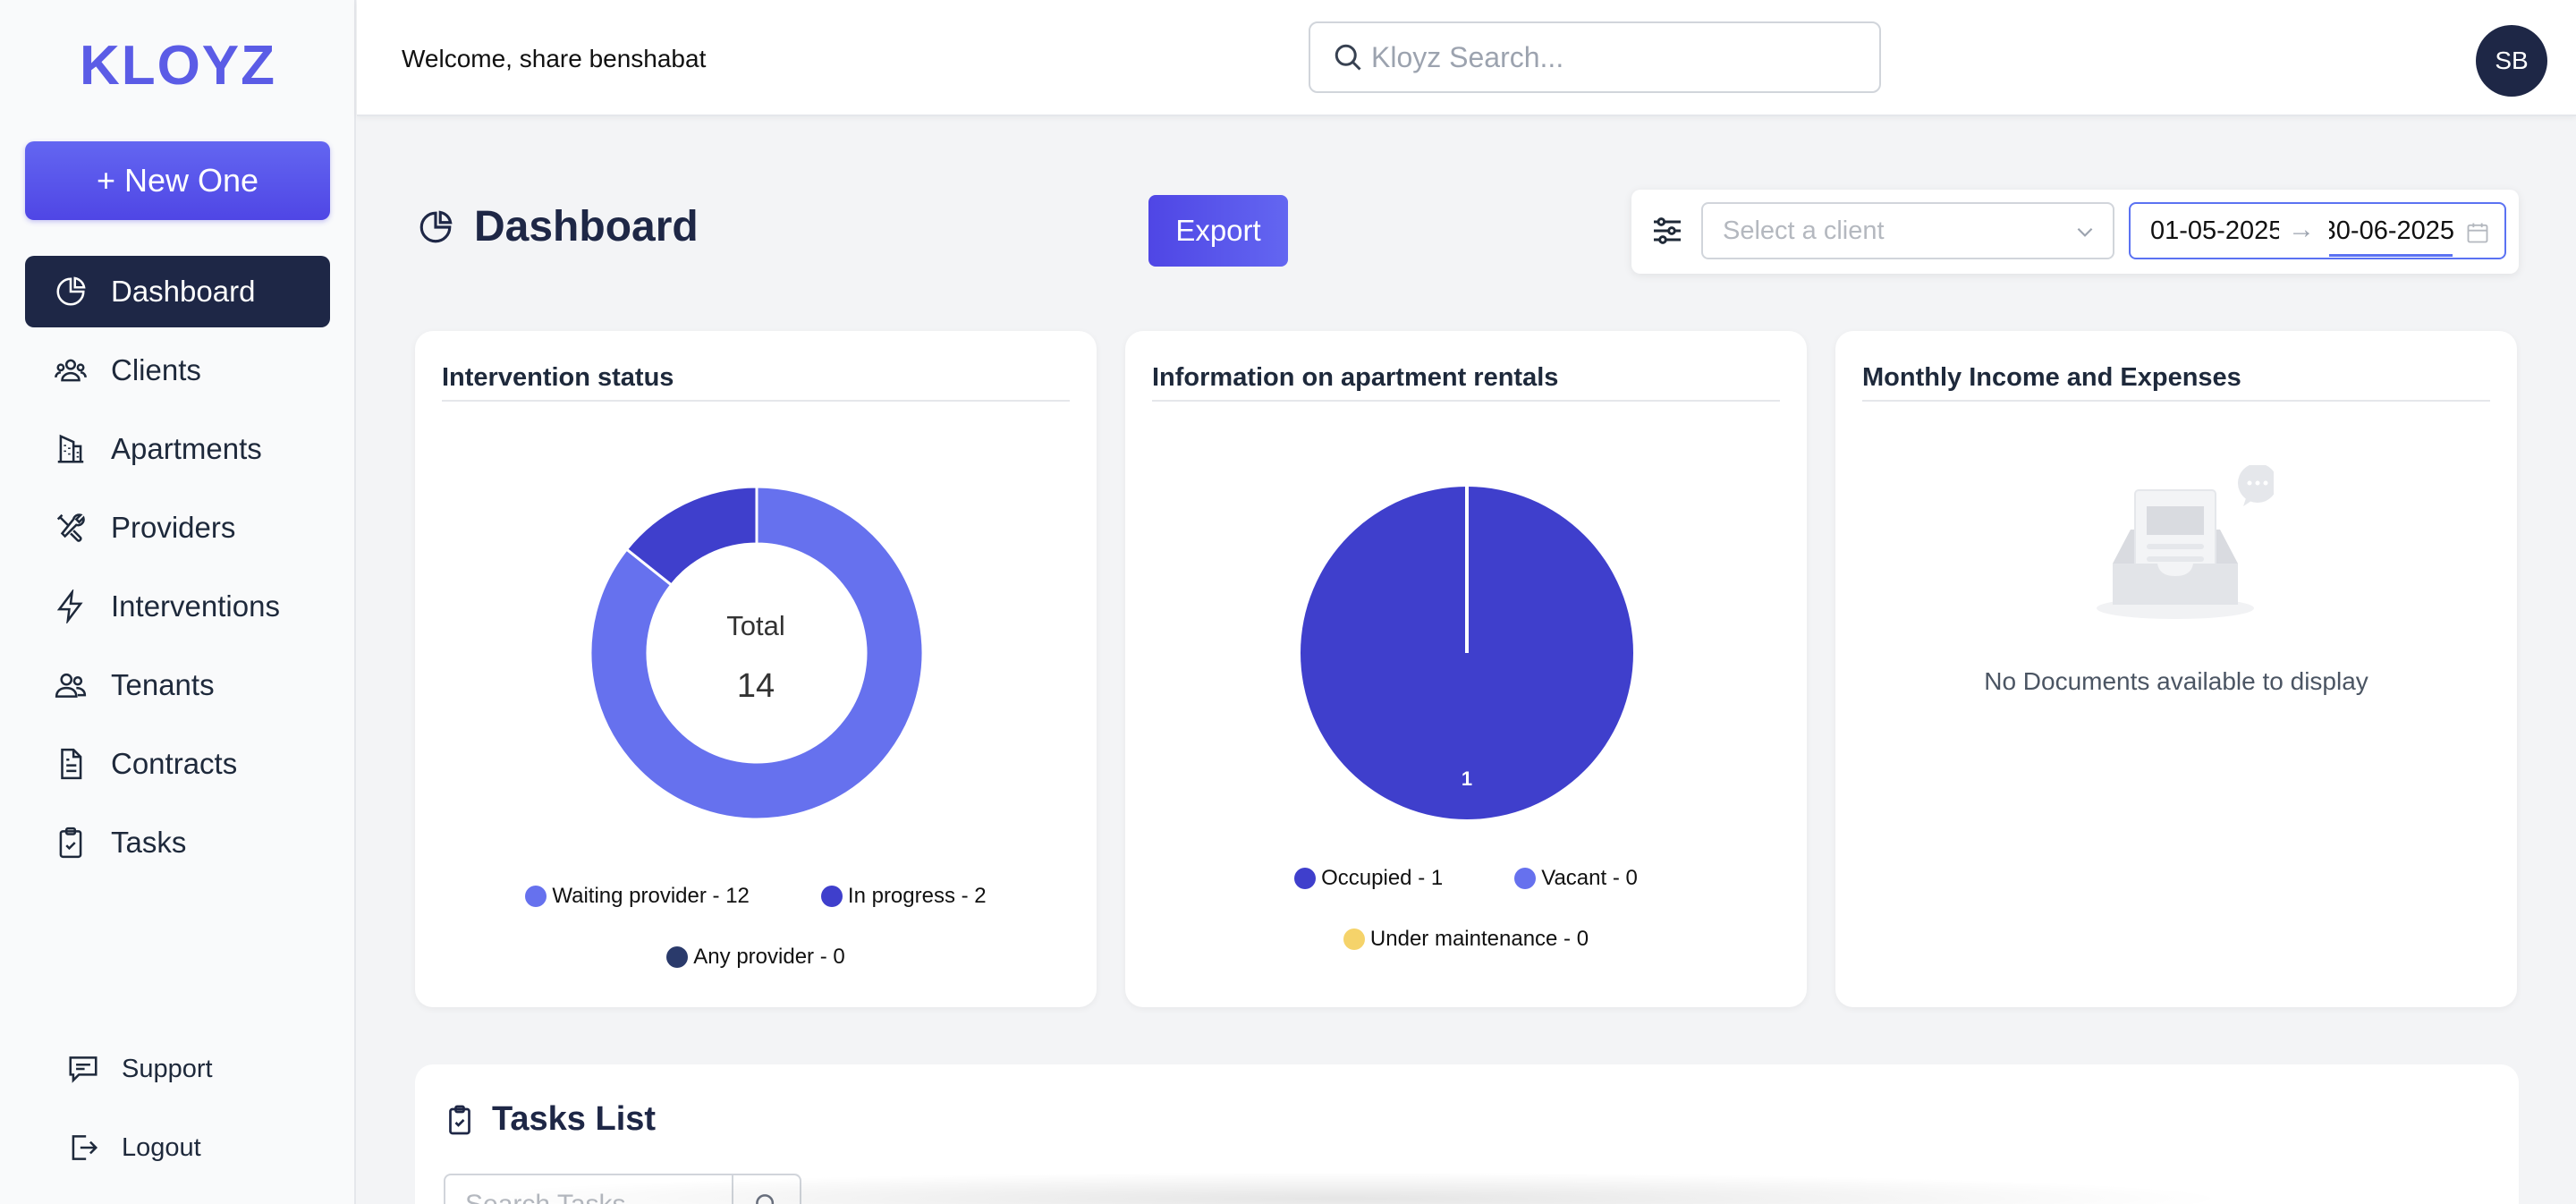  I want to click on people-icon, so click(71, 686).